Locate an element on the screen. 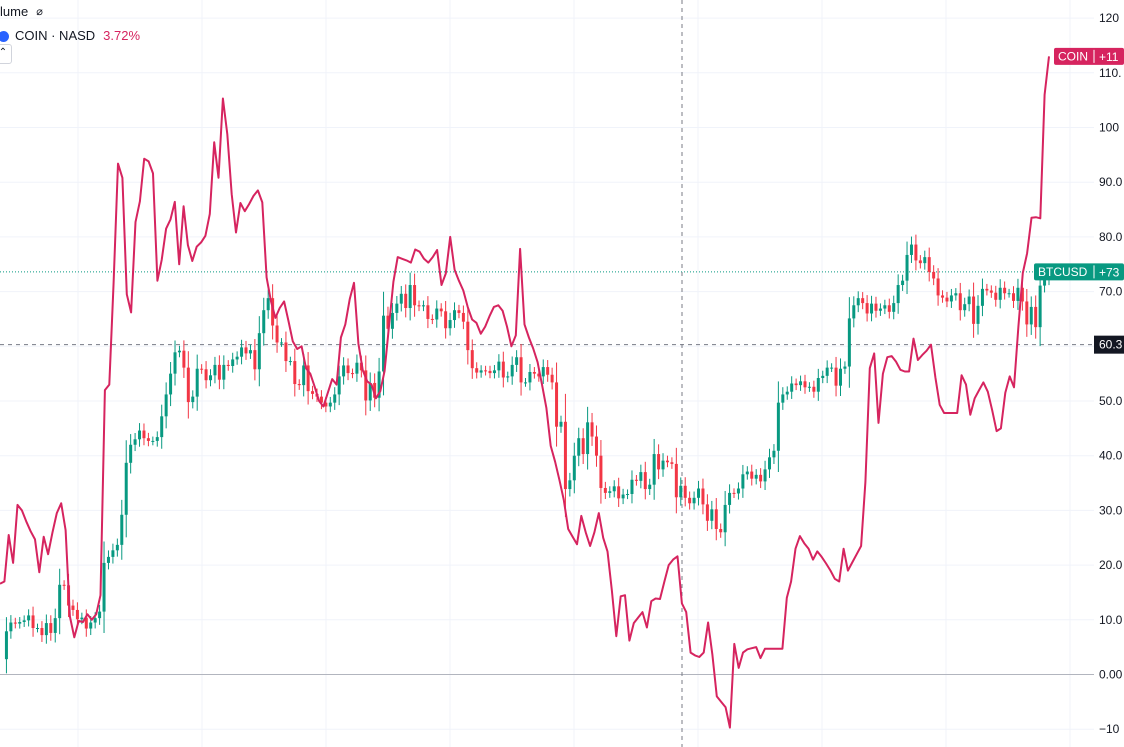  collapse-legend-button: ⌃ is located at coordinates (6, 54).